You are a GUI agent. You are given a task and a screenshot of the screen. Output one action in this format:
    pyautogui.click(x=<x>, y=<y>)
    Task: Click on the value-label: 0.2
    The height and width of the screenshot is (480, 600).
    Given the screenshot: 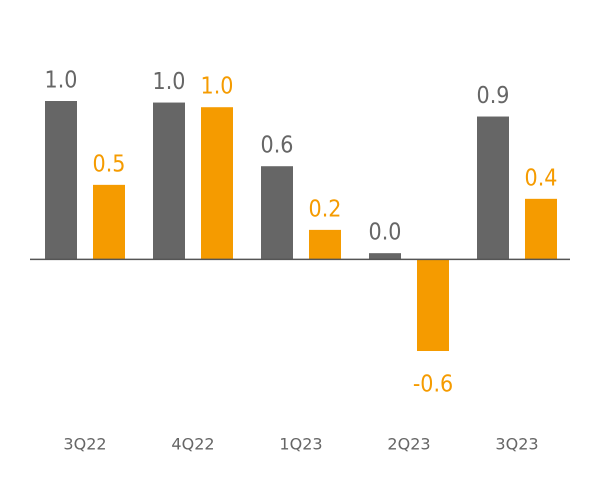 What is the action you would take?
    pyautogui.click(x=325, y=209)
    